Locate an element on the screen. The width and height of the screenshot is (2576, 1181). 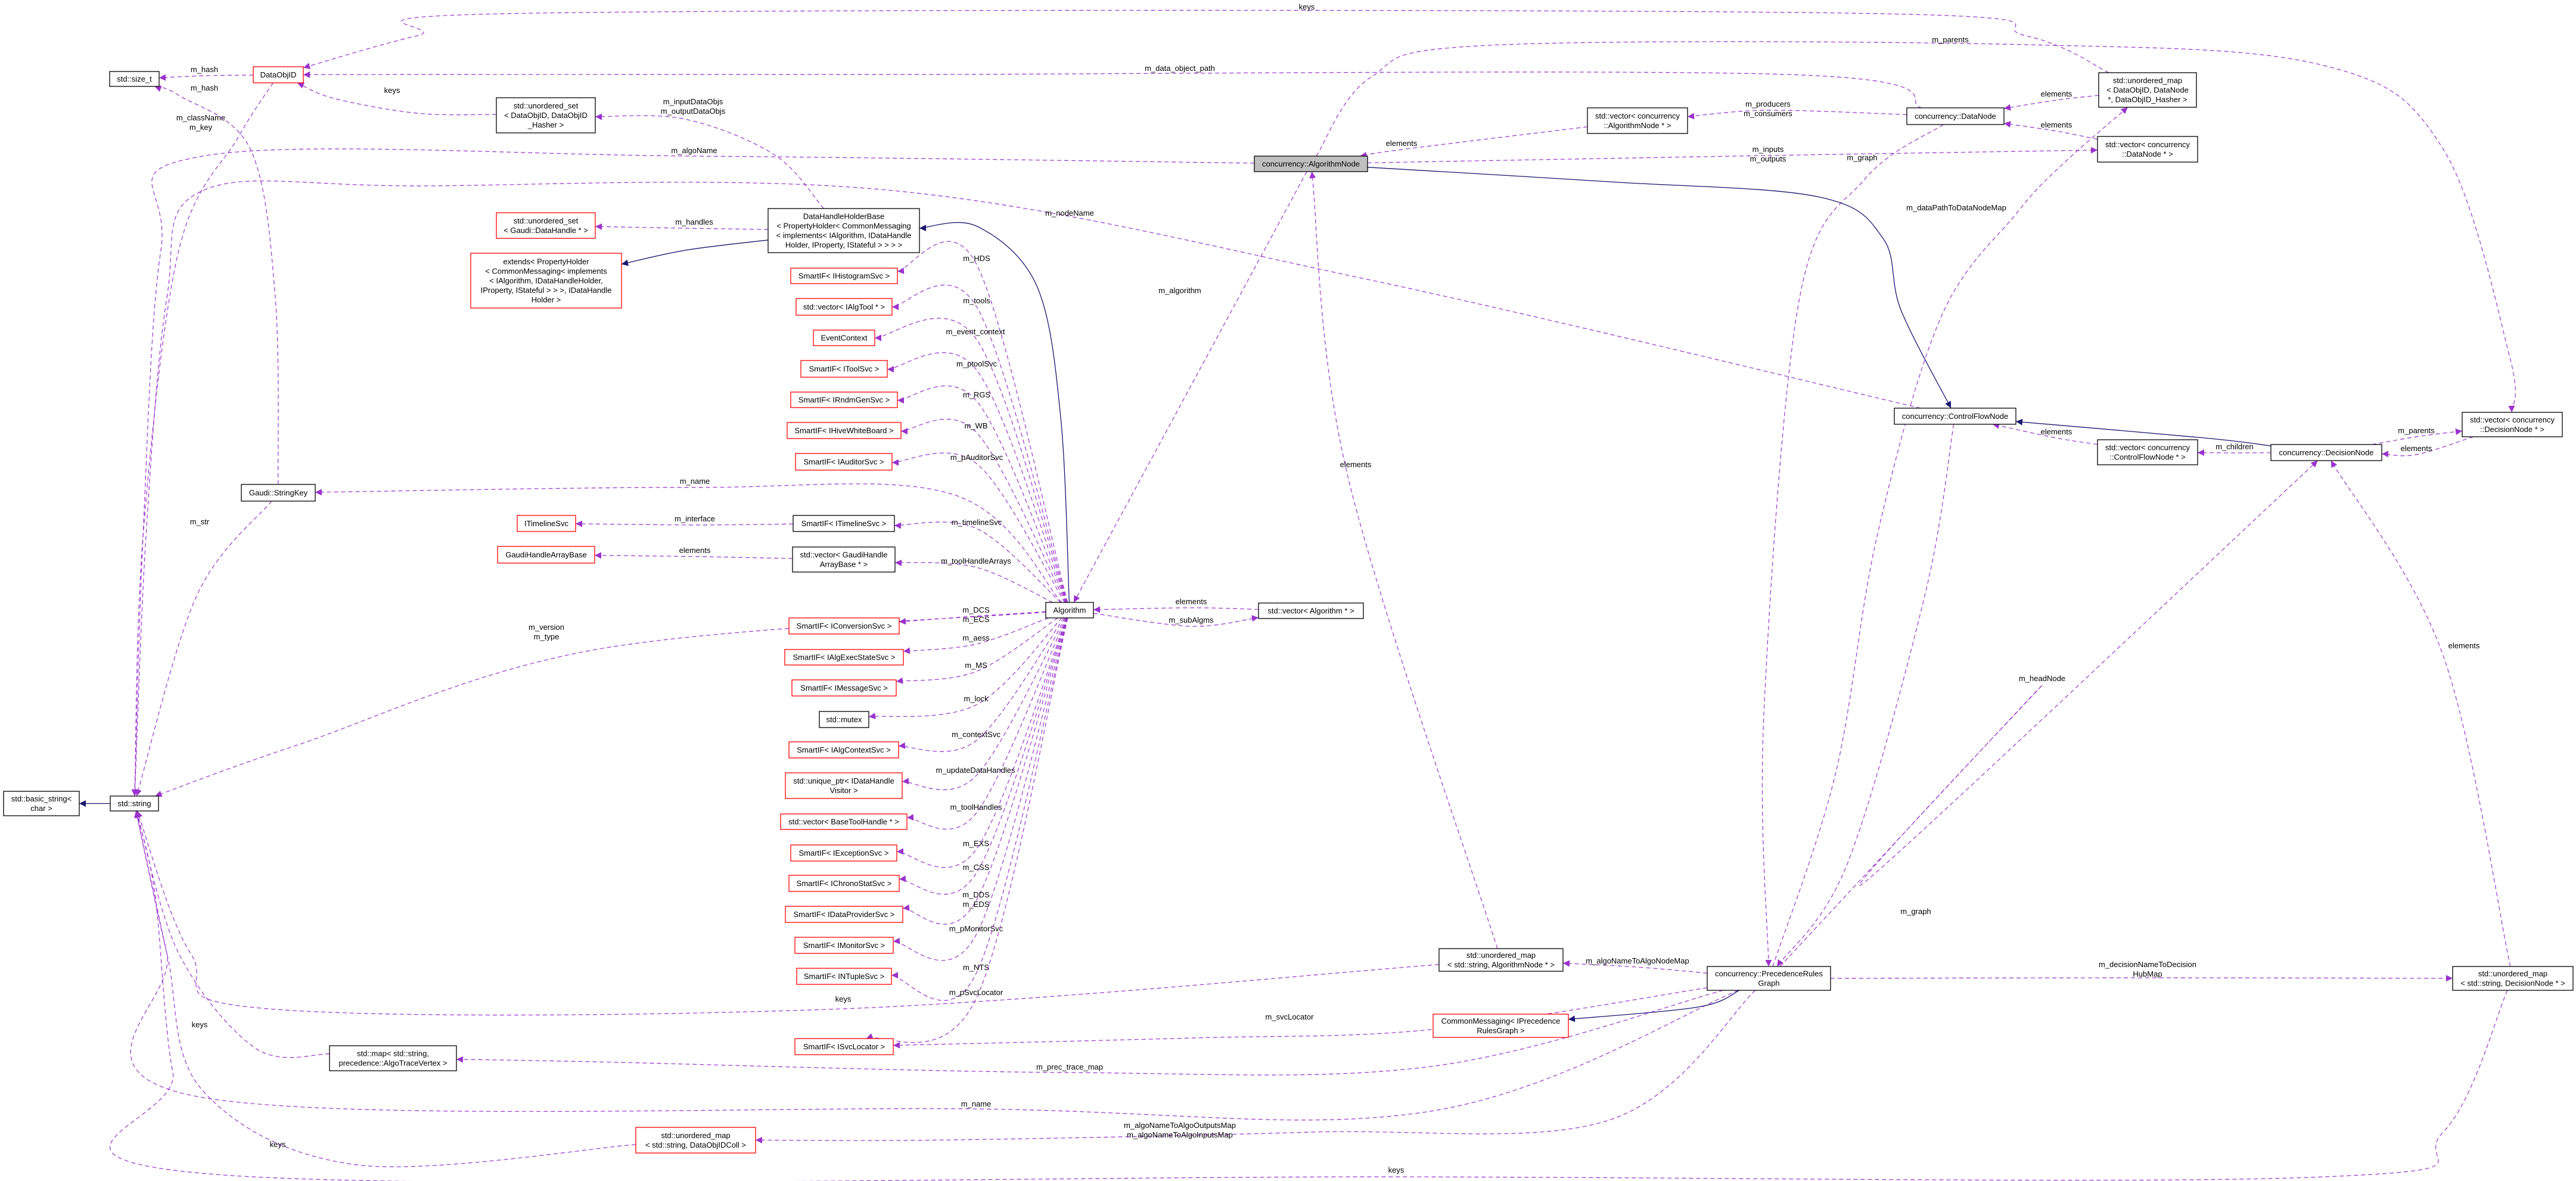
class-node-ghab: GaudiHandleArrayBase is located at coordinates (546, 555).